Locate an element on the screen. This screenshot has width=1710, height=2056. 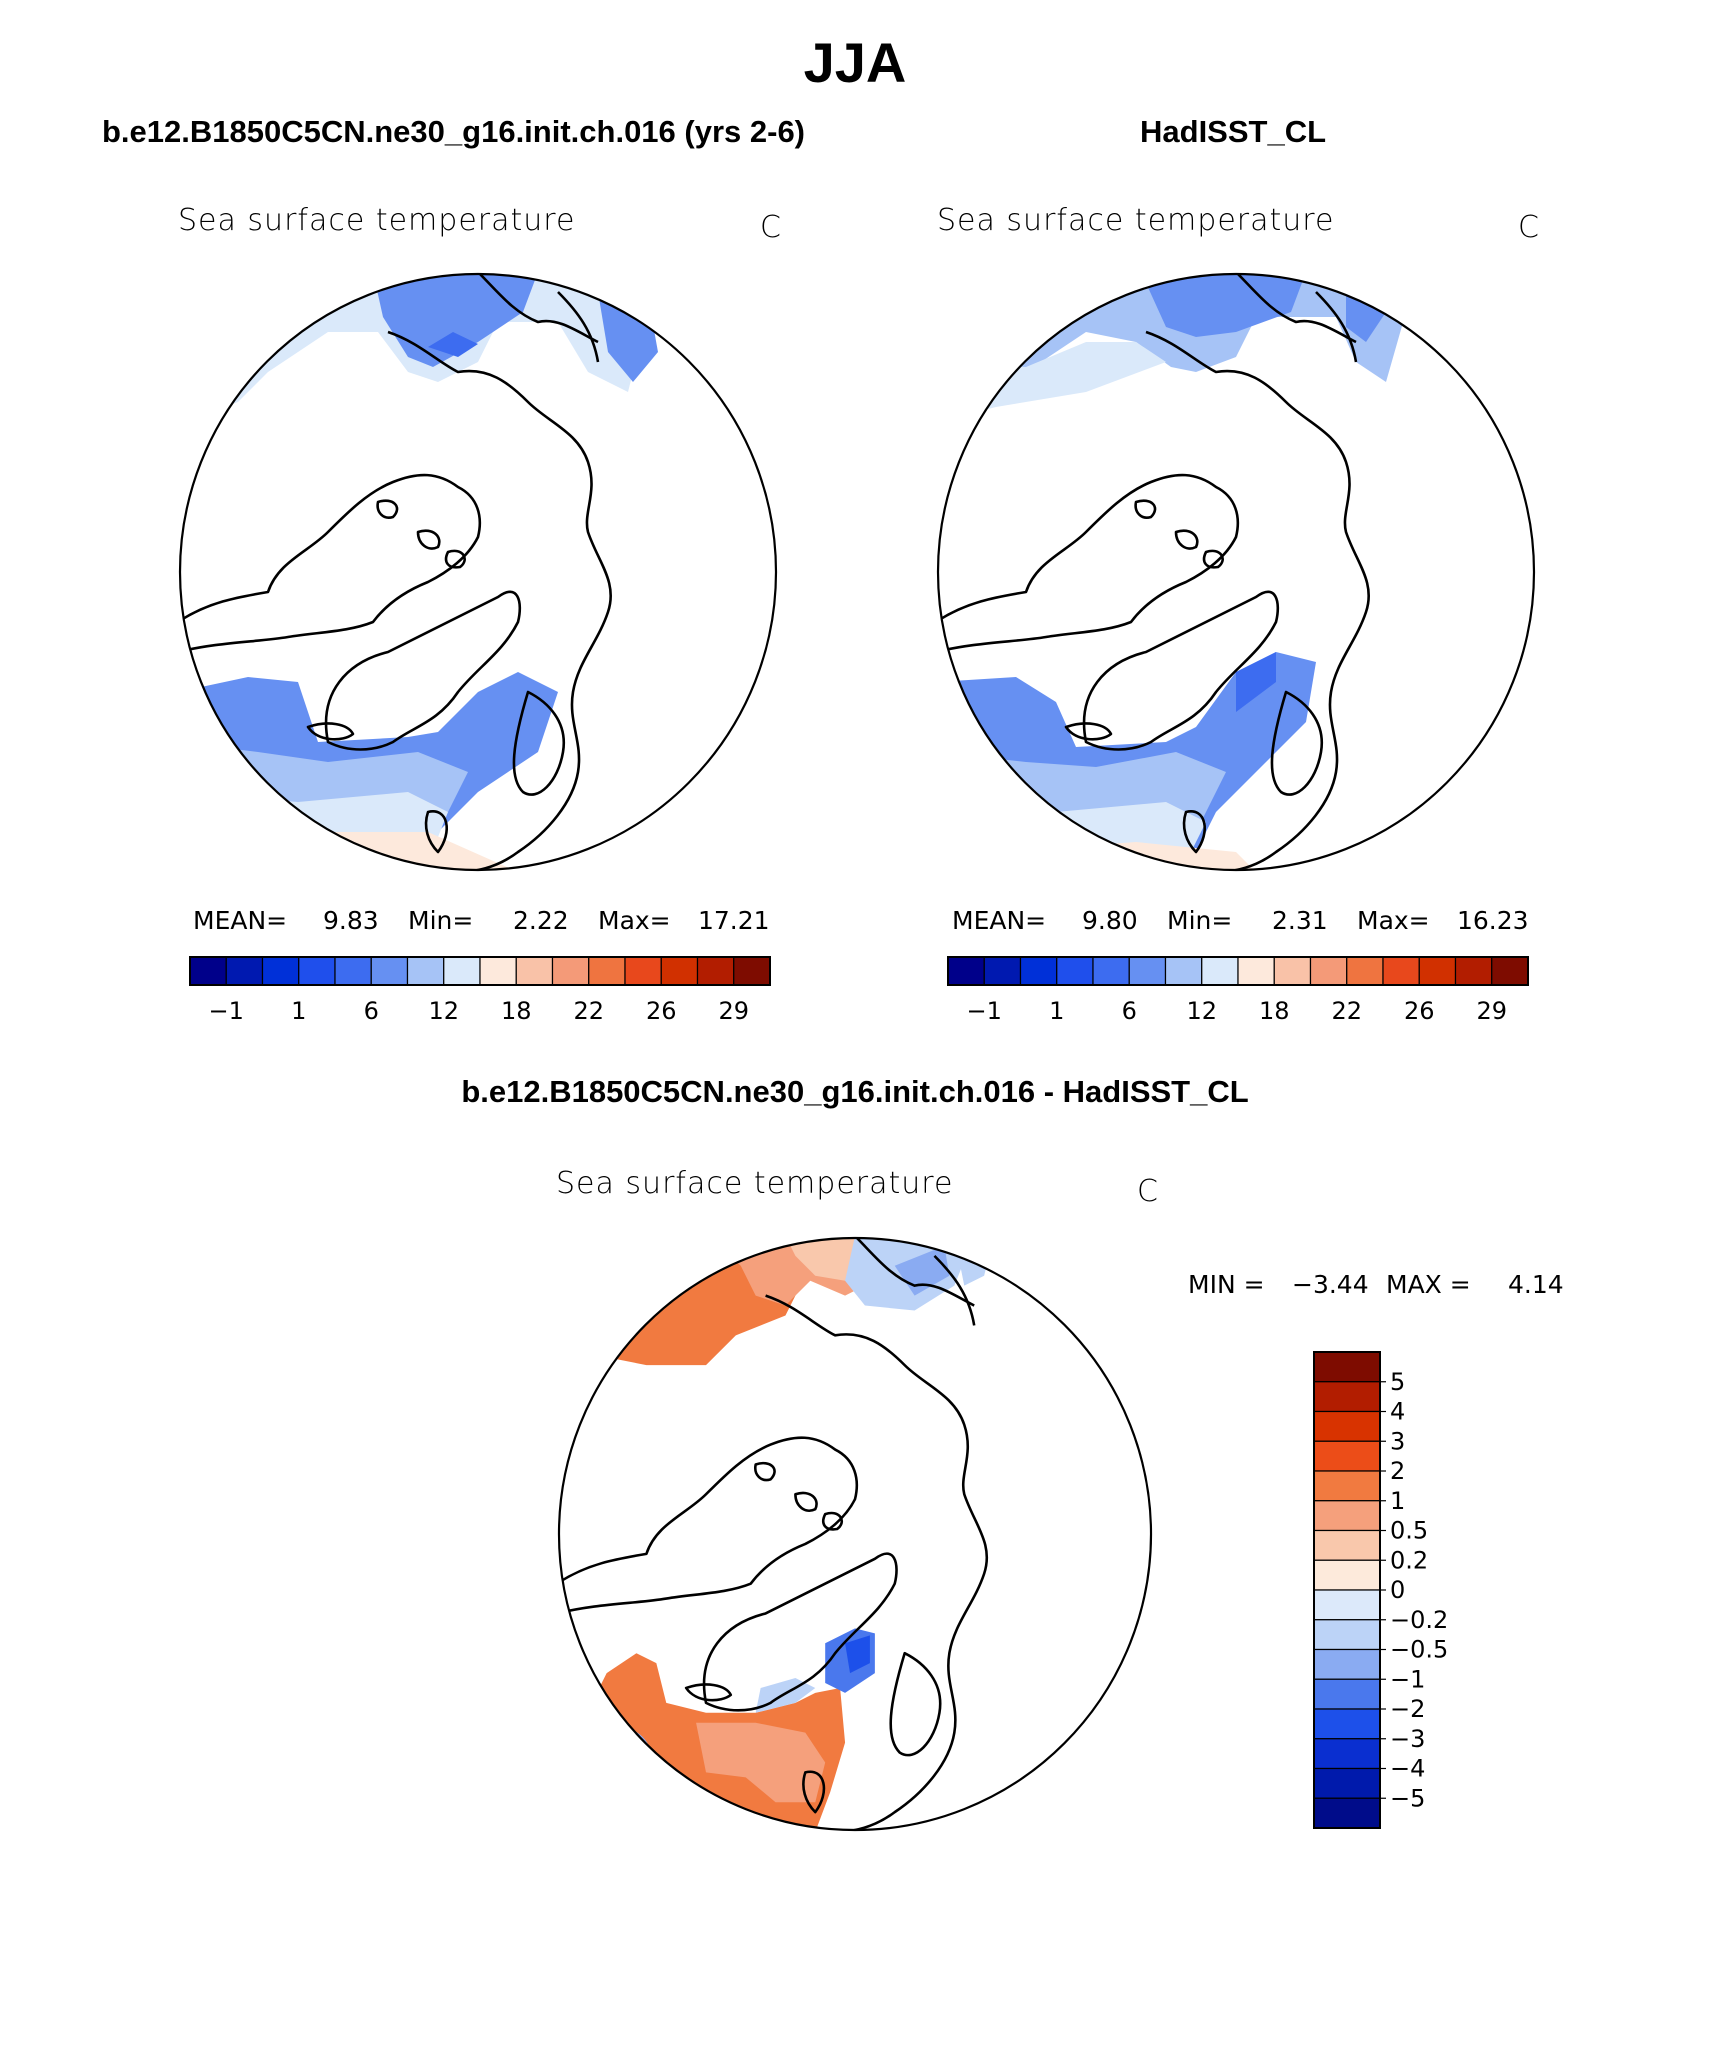
main-title: JJA is located at coordinates (855, 62).